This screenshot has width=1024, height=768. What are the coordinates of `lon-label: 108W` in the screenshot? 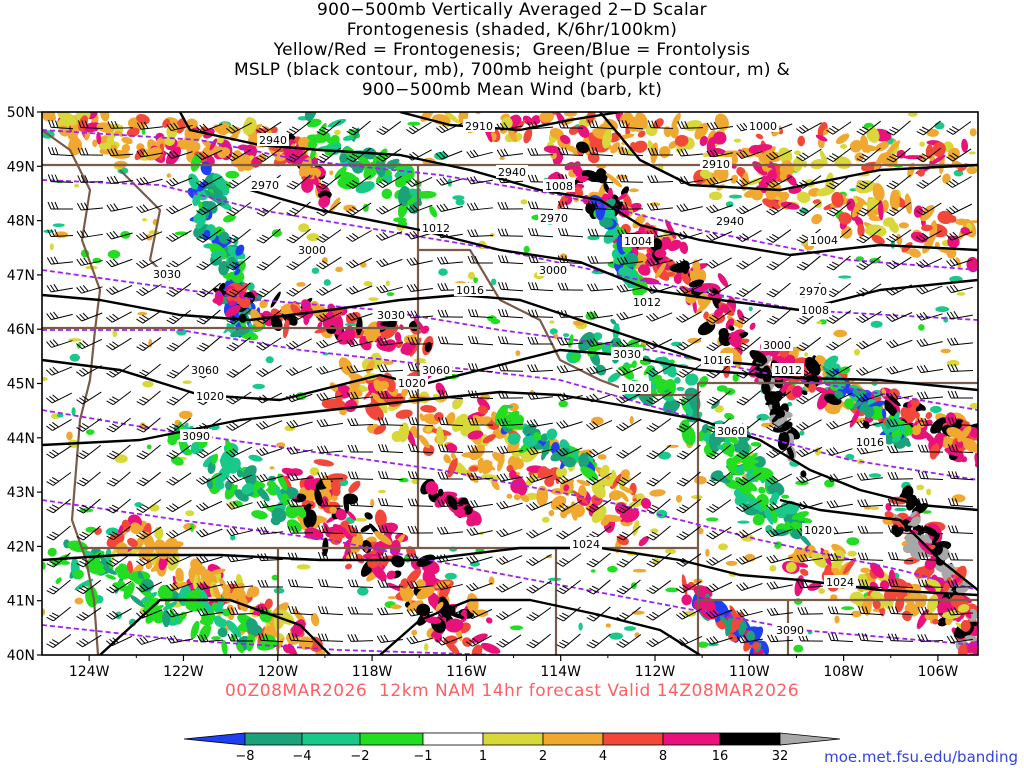 It's located at (843, 672).